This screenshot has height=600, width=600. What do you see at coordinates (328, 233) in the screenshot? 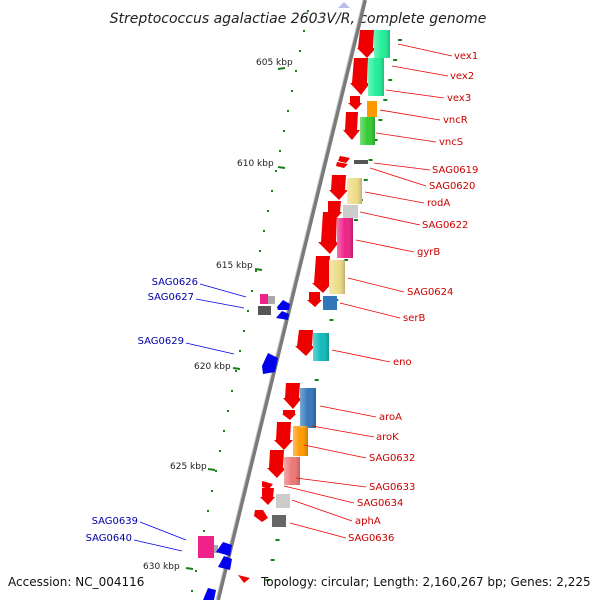
I see `gene-arrow-gyrB` at bounding box center [328, 233].